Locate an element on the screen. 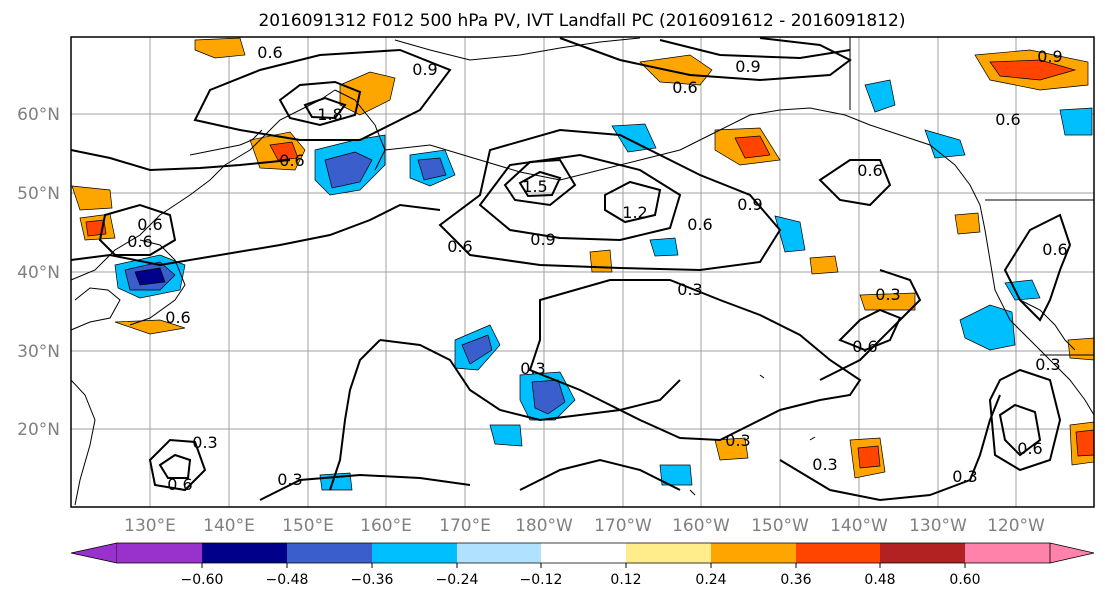 The image size is (1105, 601). colorbar-ticks is located at coordinates (583, 565).